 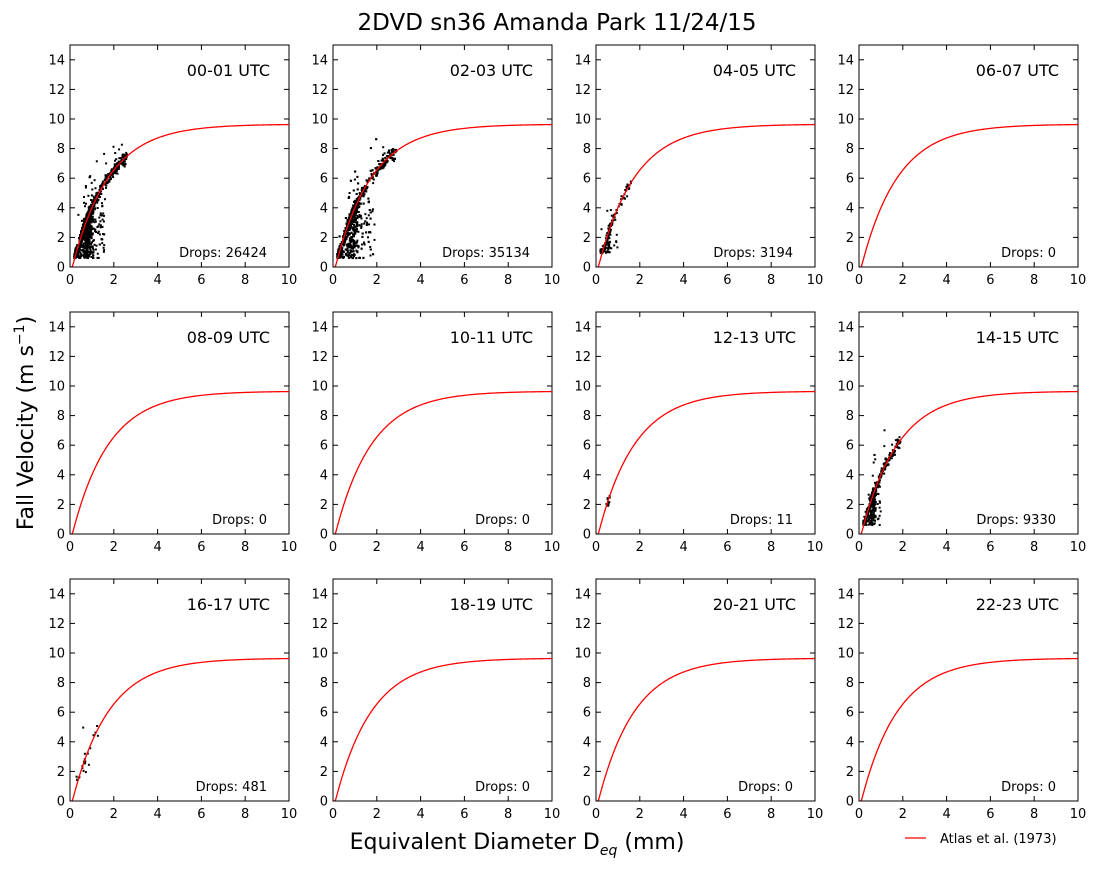 What do you see at coordinates (475, 842) in the screenshot?
I see `x-axis-label-main: Equivalent Diameter D` at bounding box center [475, 842].